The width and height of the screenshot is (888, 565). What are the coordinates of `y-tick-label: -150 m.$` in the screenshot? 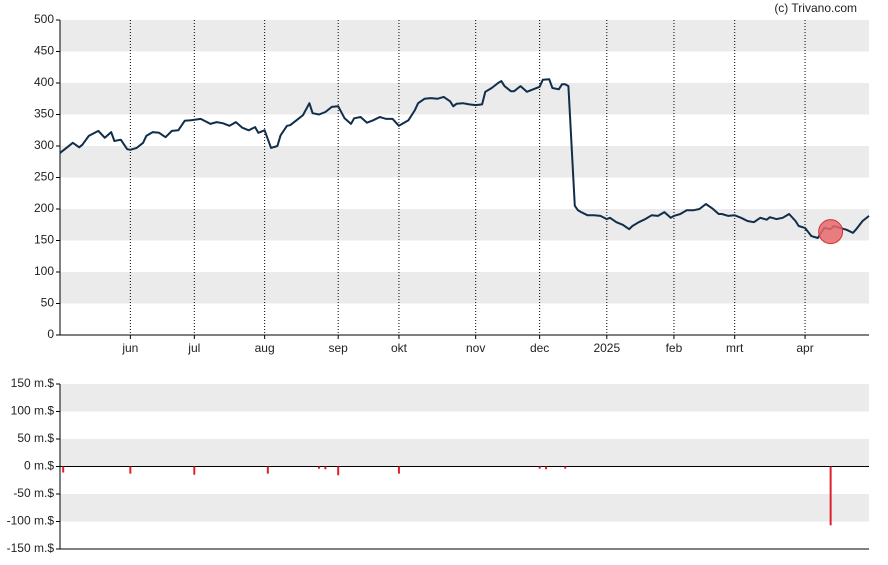 It's located at (31, 548).